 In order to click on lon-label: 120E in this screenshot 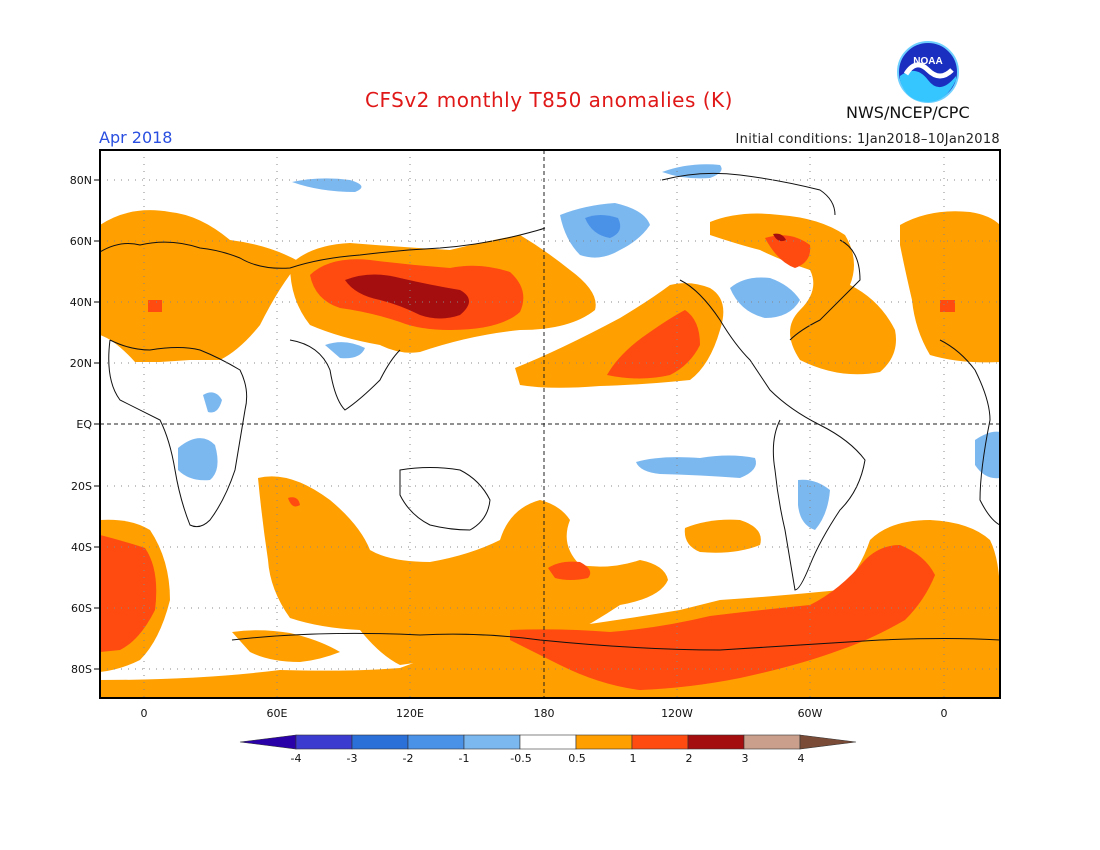, I will do `click(410, 713)`.